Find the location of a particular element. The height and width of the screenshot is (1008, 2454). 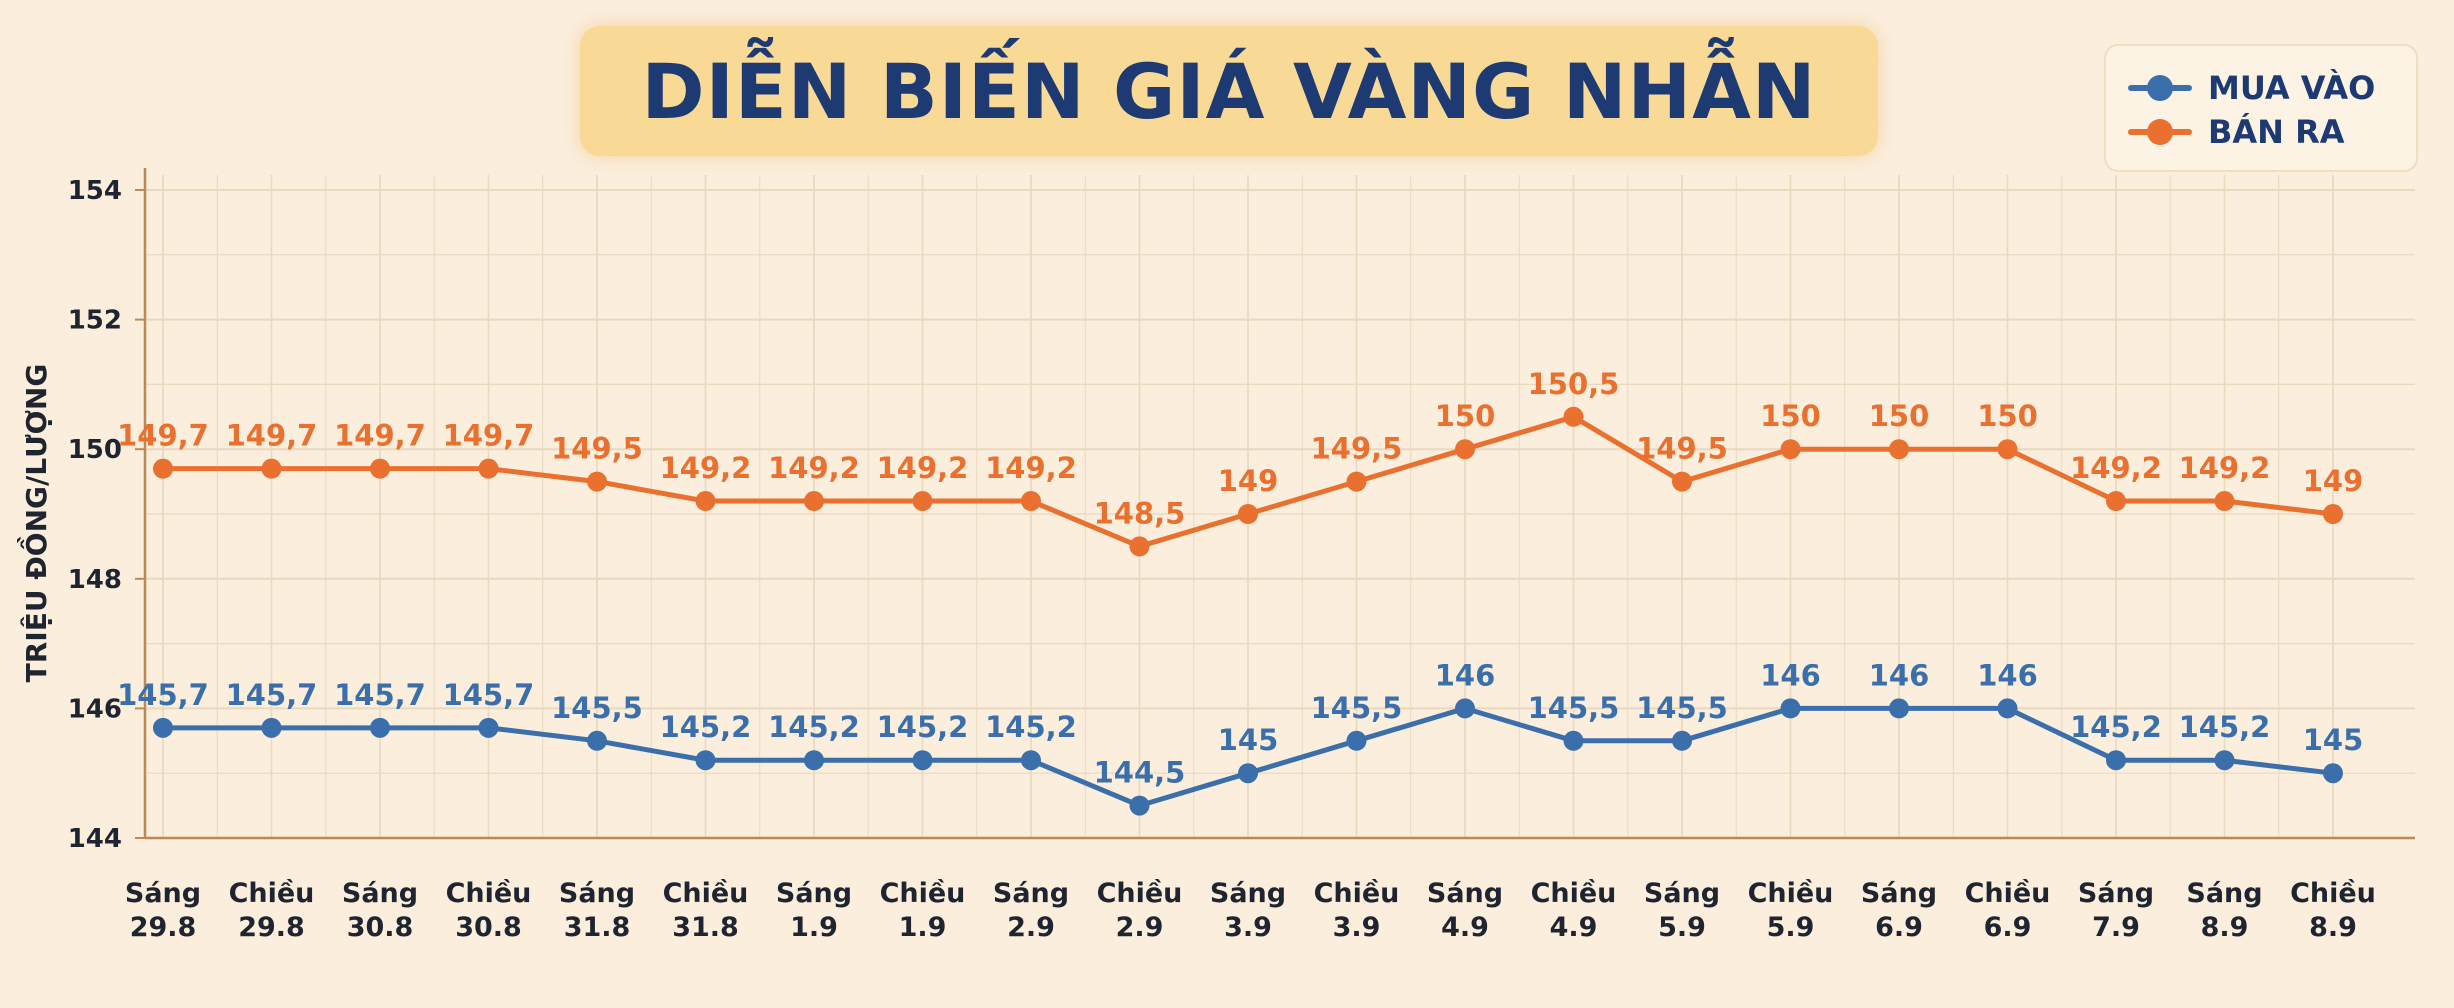

y-tick-label: 152 is located at coordinates (95, 321).